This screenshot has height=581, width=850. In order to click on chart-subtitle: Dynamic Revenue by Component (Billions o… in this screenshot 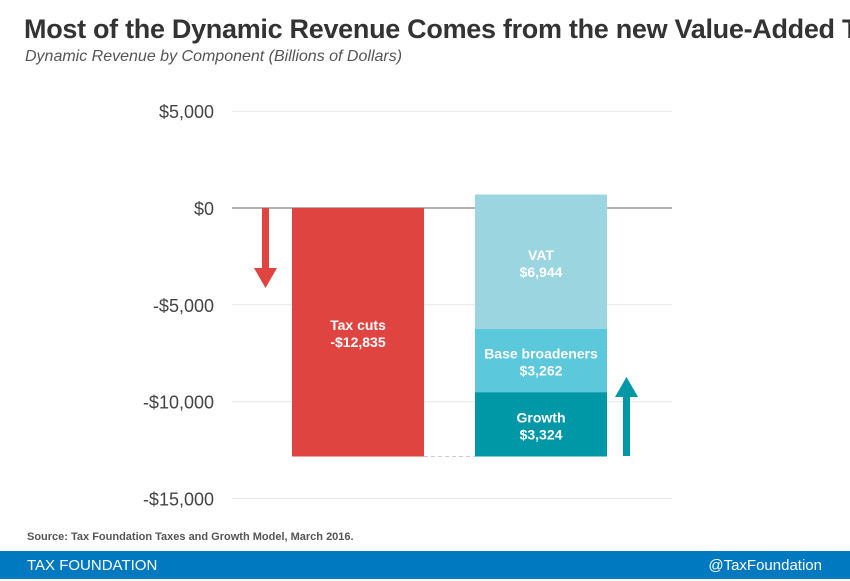, I will do `click(214, 56)`.